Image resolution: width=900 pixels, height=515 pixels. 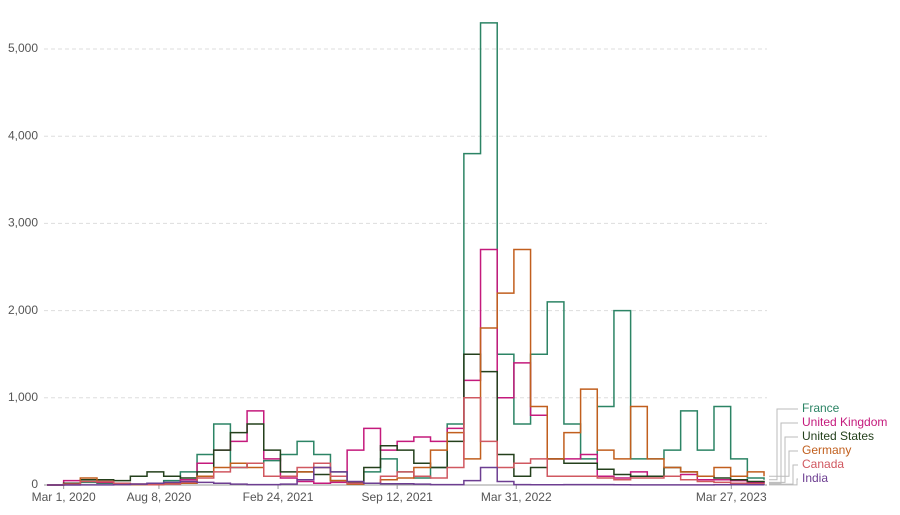 What do you see at coordinates (278, 497) in the screenshot?
I see `x-tick-label: Feb 24, 2021` at bounding box center [278, 497].